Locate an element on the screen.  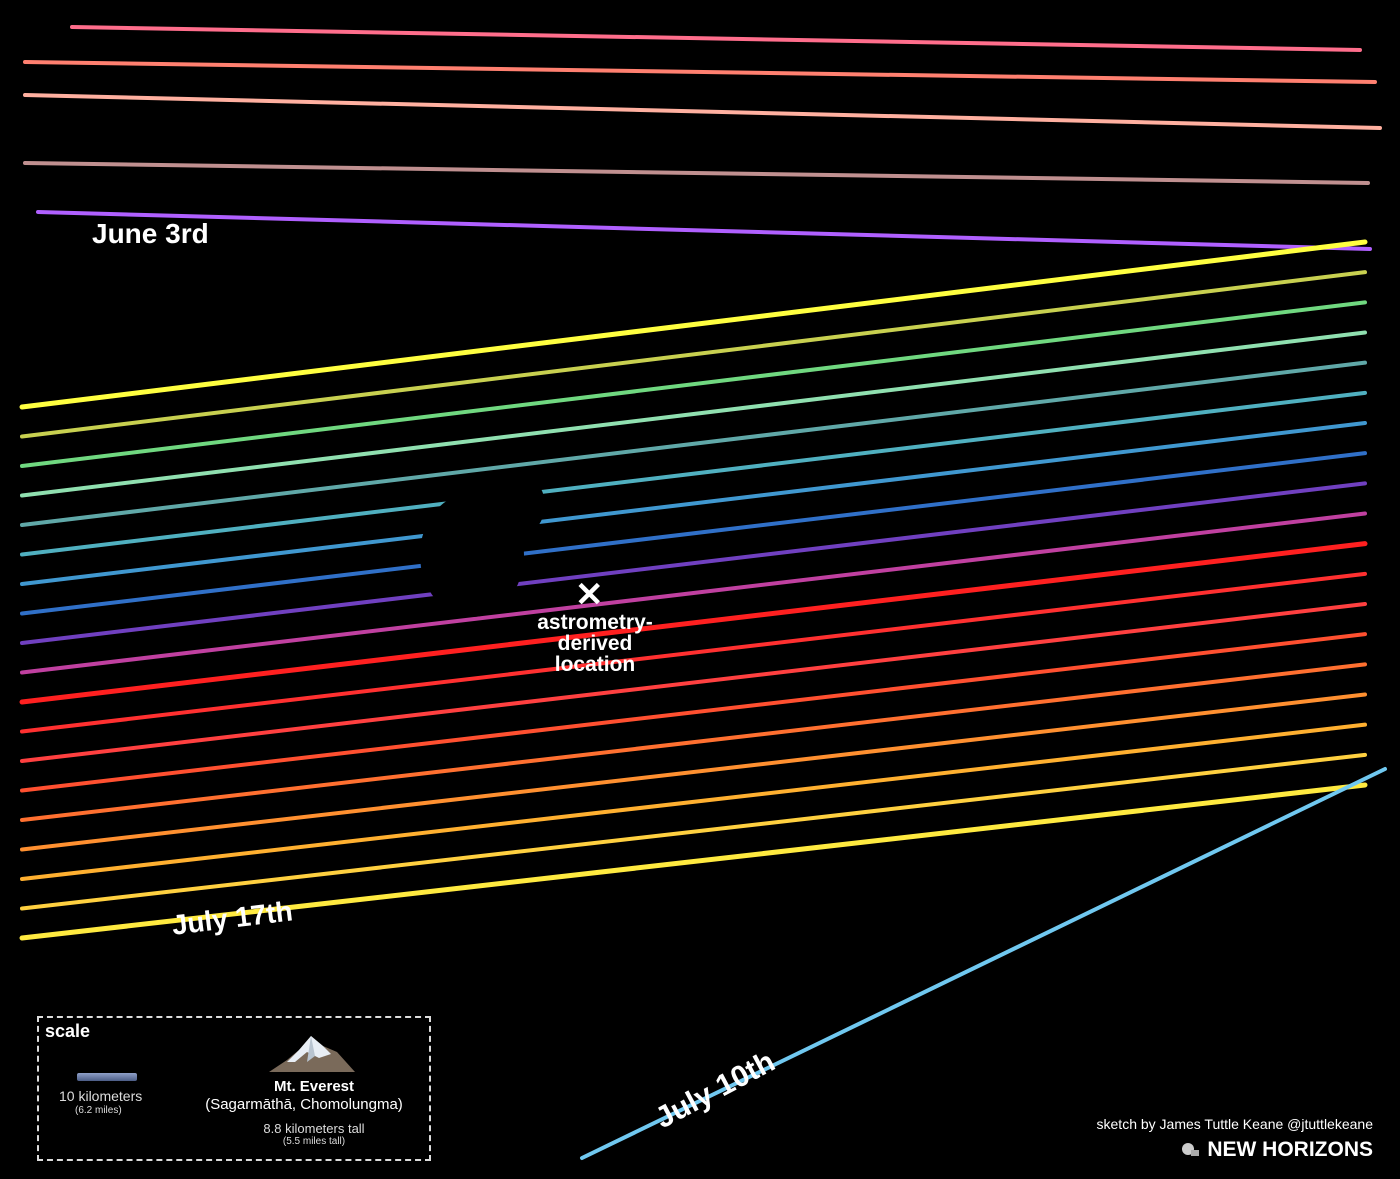
everest-alt-names: (Sagarmāthā, Chomolungma) is located at coordinates (304, 1104).